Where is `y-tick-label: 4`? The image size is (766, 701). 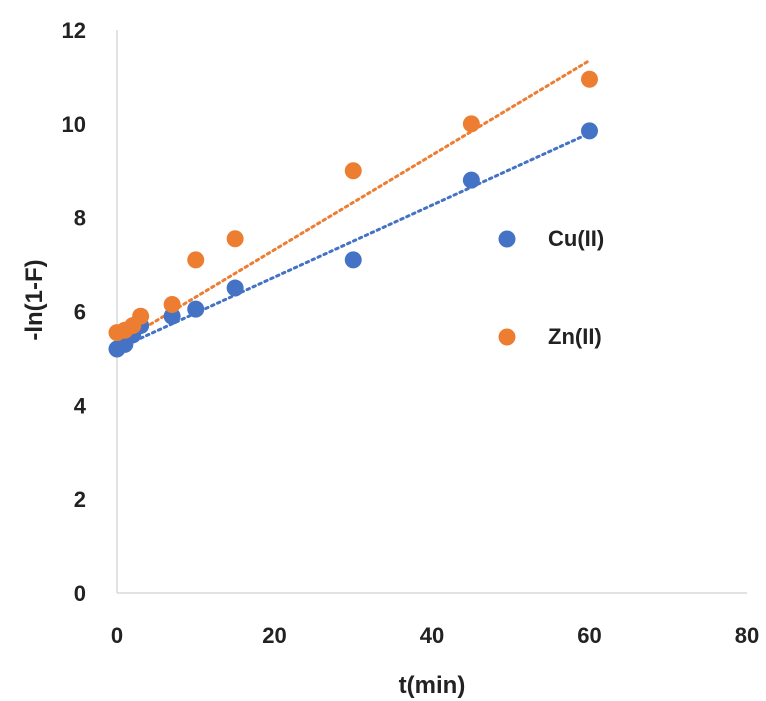 y-tick-label: 4 is located at coordinates (80, 405).